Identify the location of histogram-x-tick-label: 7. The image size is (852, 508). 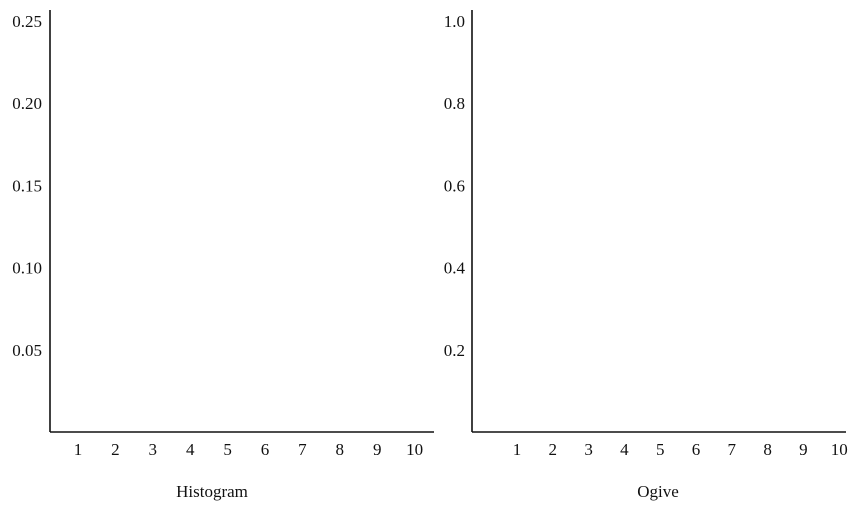
(302, 449).